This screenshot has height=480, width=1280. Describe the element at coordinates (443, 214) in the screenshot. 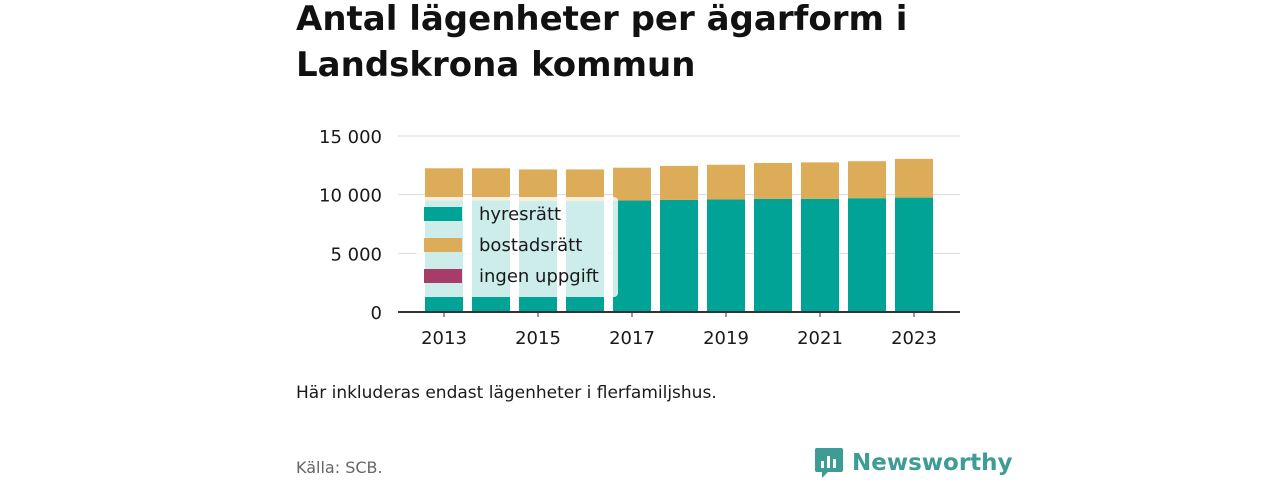

I see `legend-swatch-hyresratt` at that location.